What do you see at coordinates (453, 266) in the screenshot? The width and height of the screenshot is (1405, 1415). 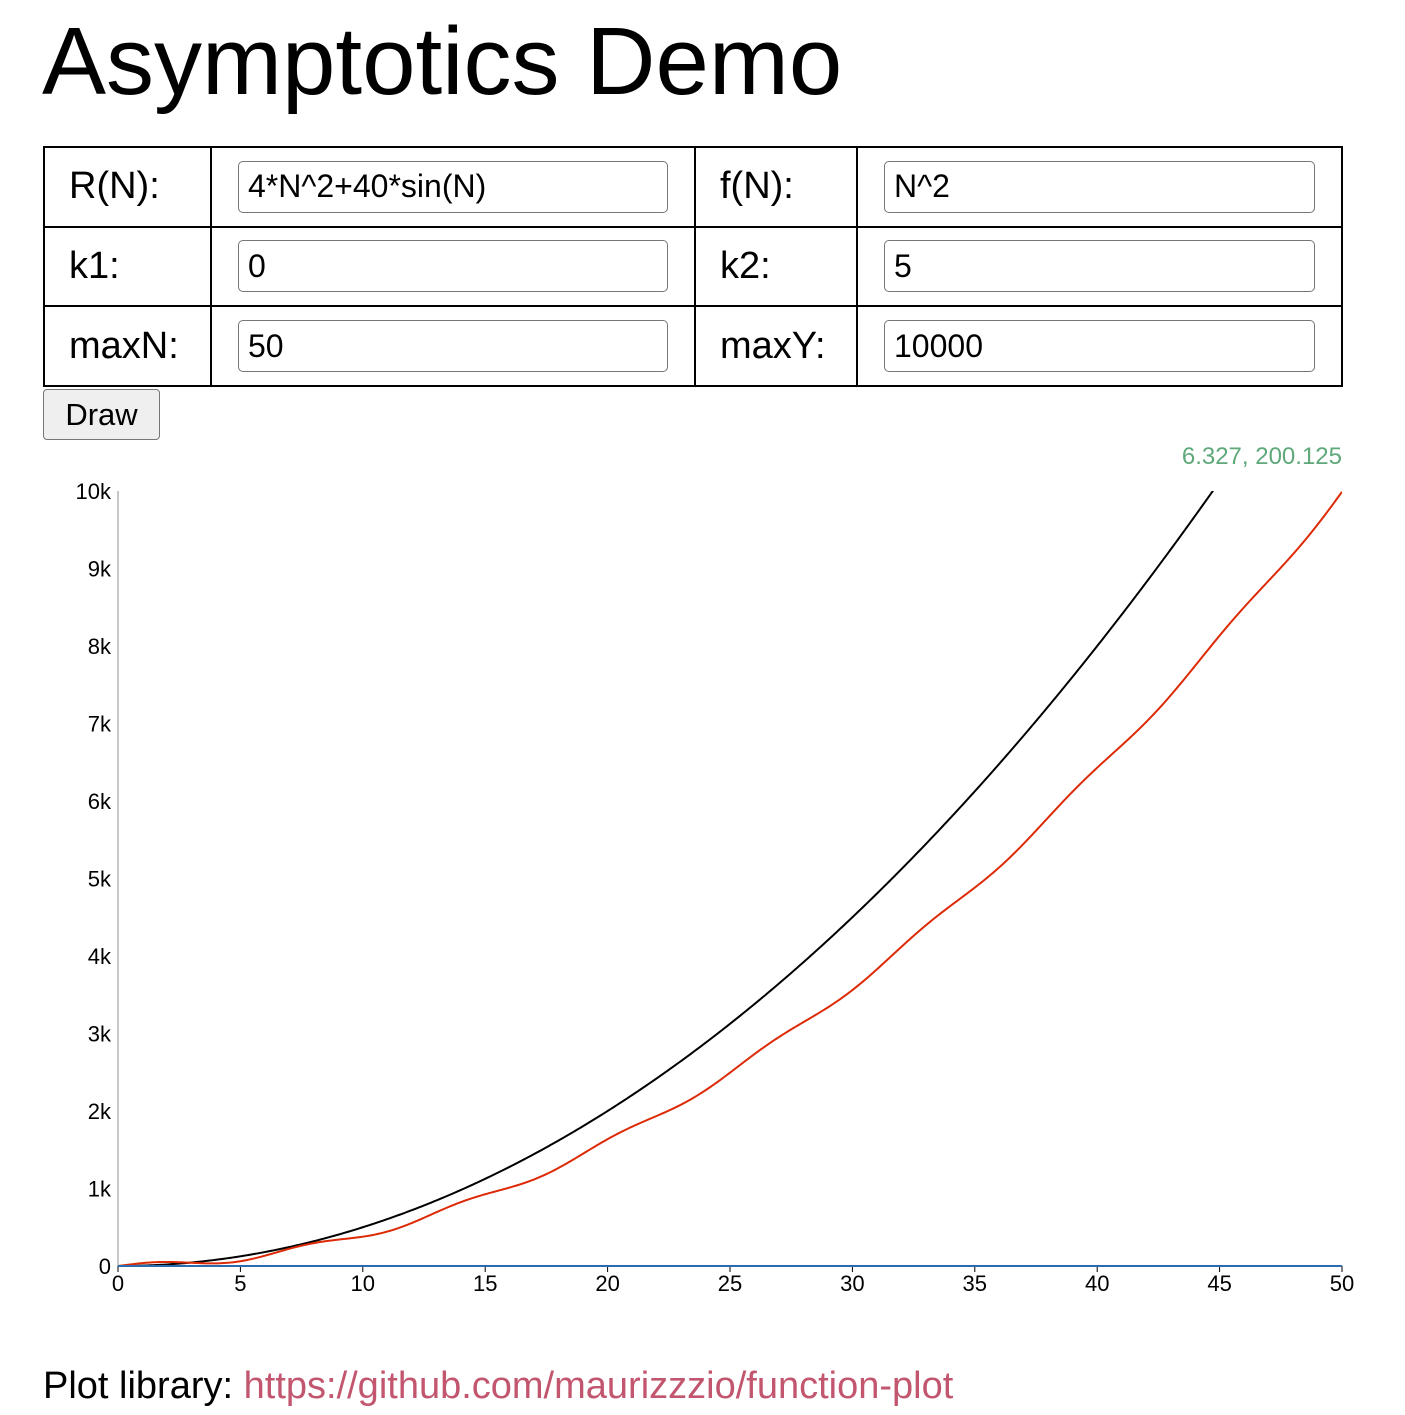 I see `k1-input` at bounding box center [453, 266].